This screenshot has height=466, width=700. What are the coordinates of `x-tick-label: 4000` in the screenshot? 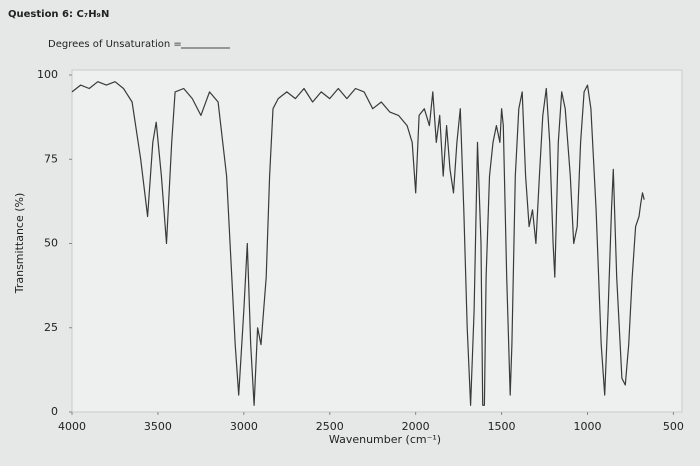 It's located at (72, 426).